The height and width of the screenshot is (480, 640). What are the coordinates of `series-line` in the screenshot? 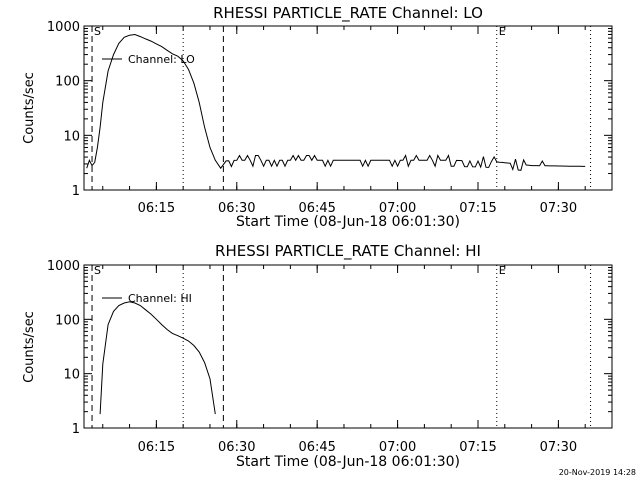 It's located at (157, 358).